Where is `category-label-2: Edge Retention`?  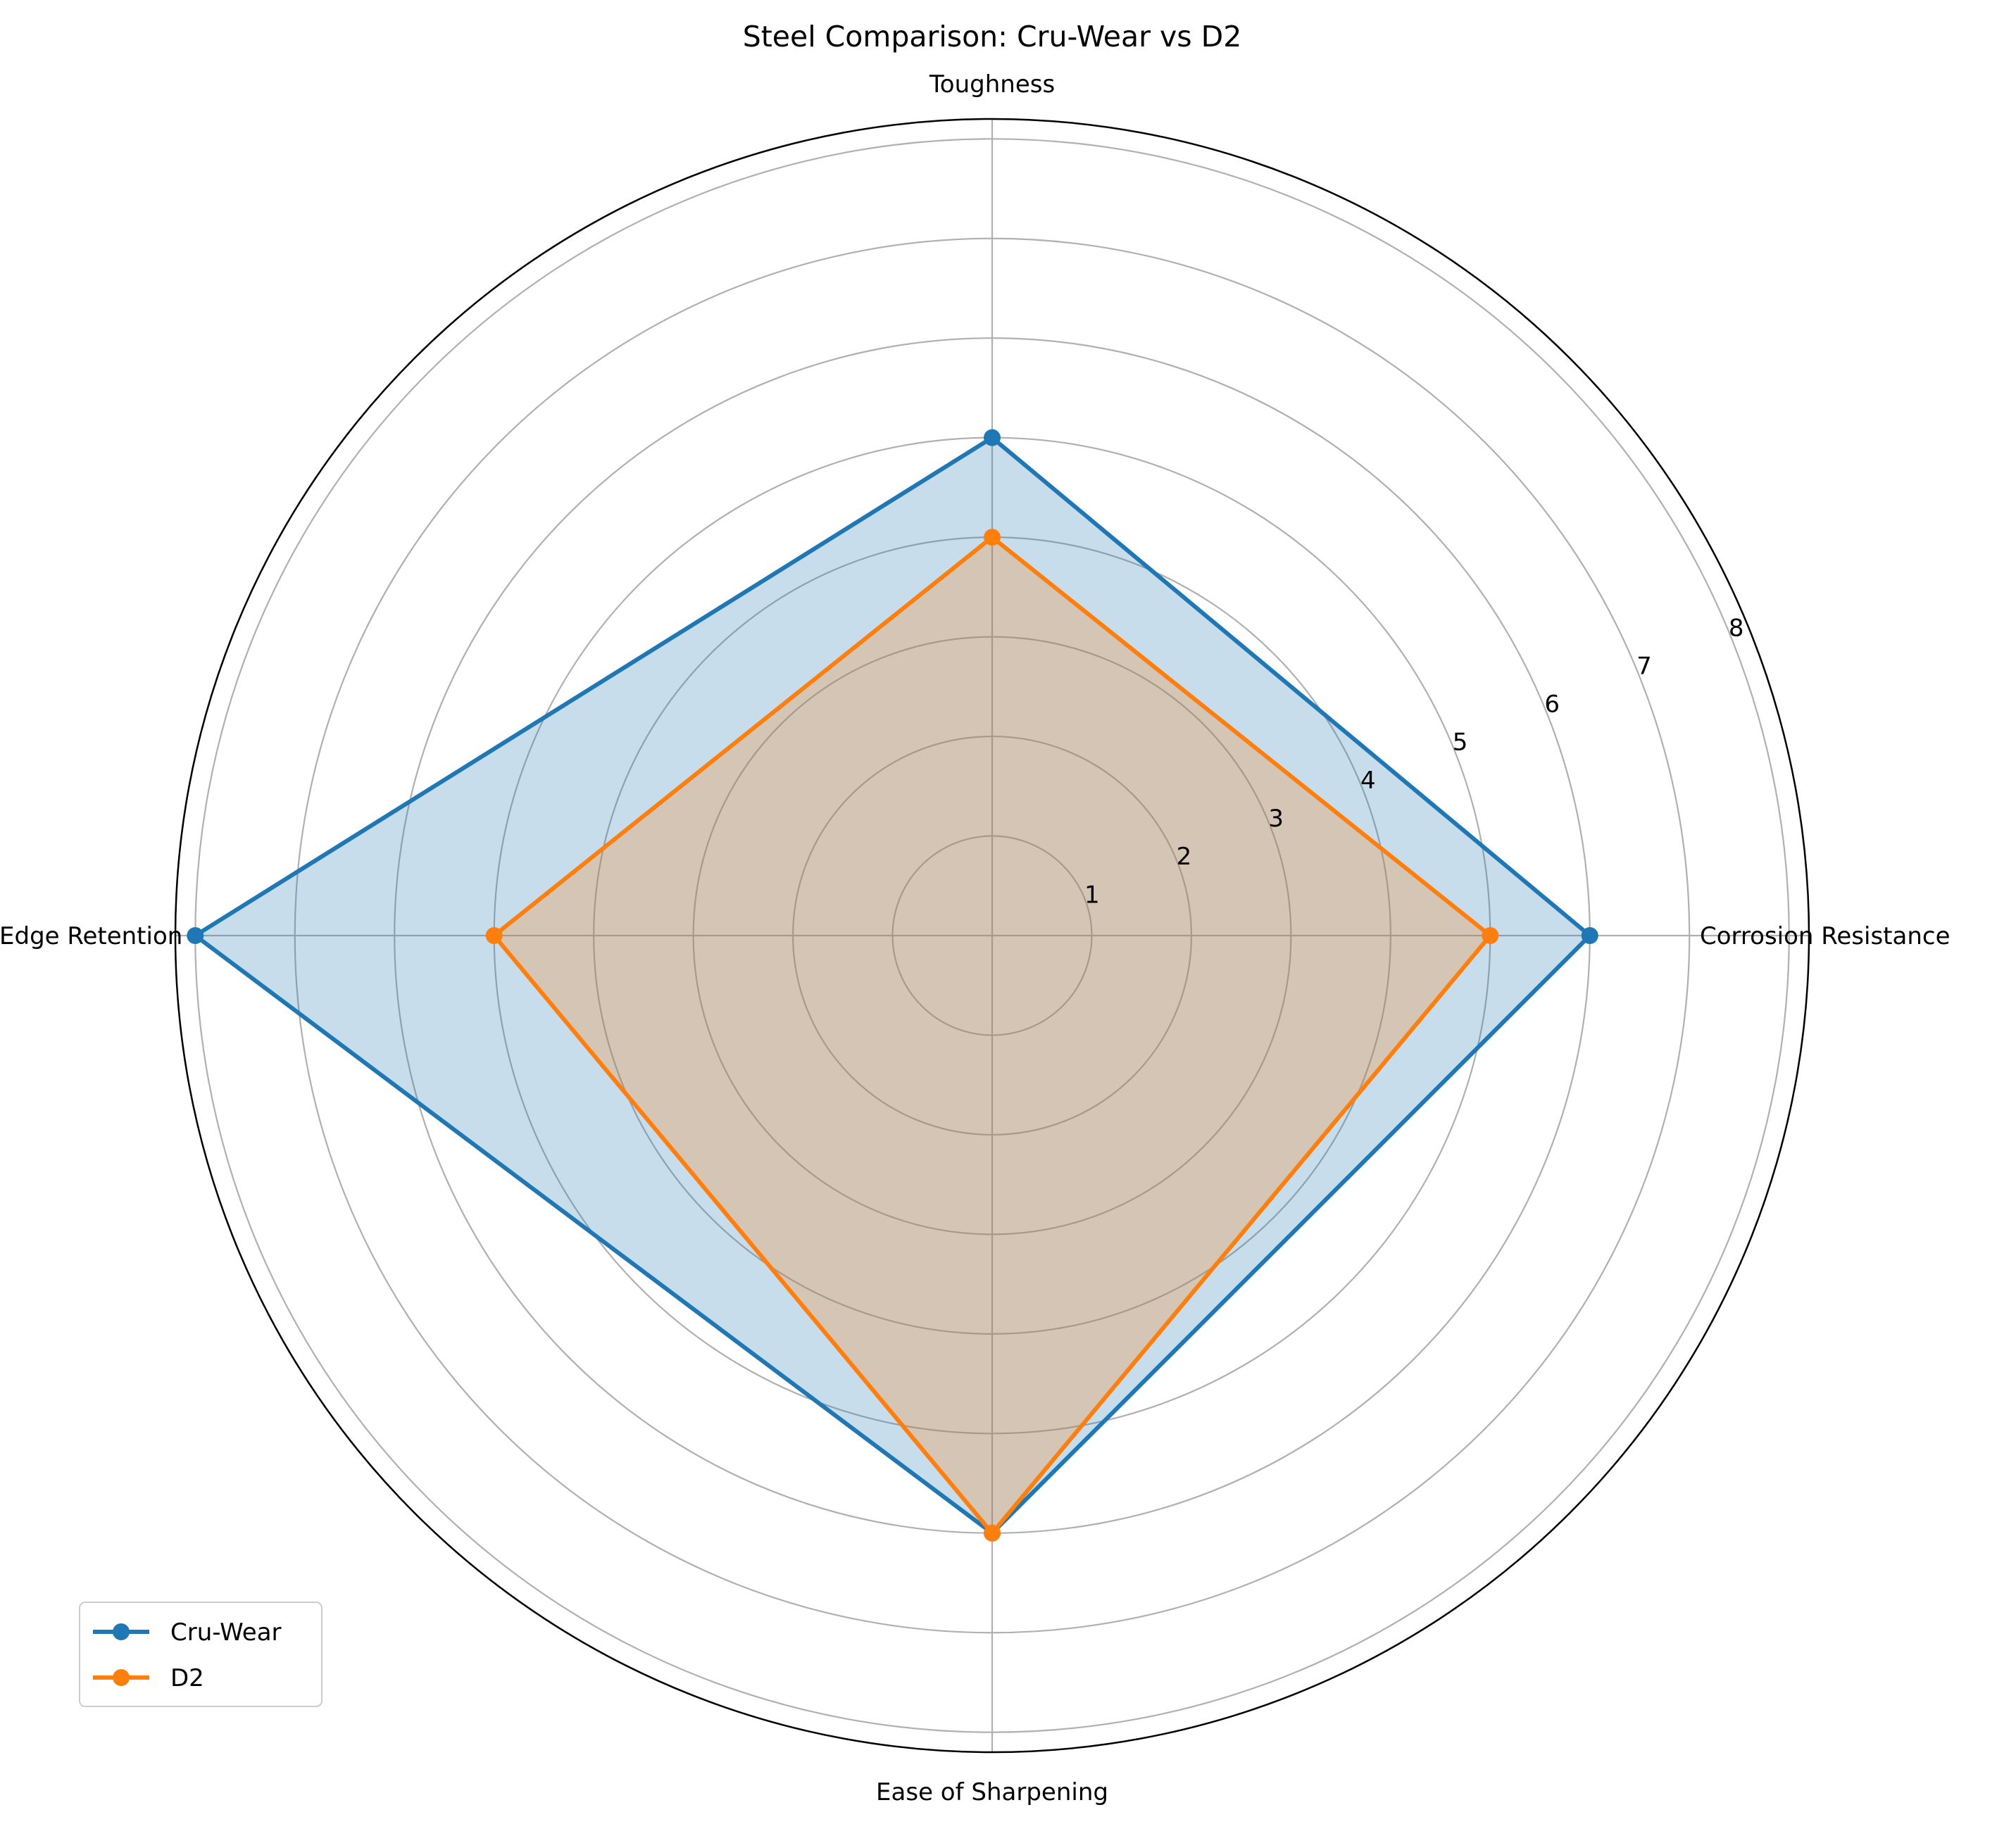 category-label-2: Edge Retention is located at coordinates (91, 936).